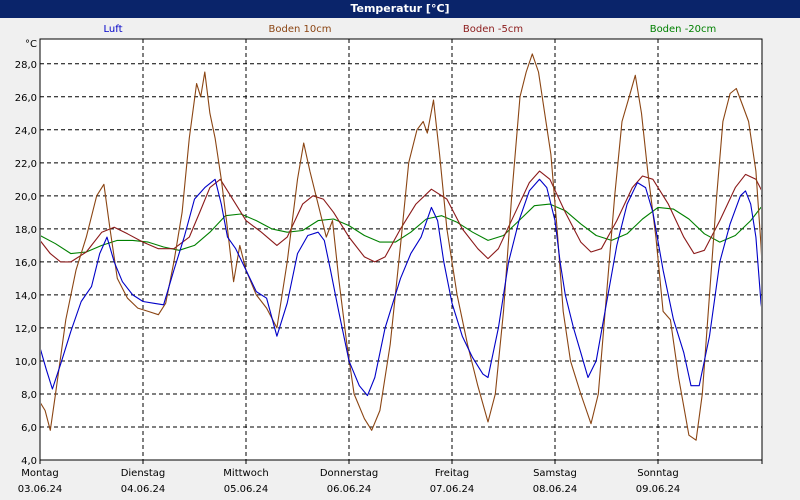 Image resolution: width=800 pixels, height=500 pixels. I want to click on x-tick-day: Freitag, so click(452, 473).